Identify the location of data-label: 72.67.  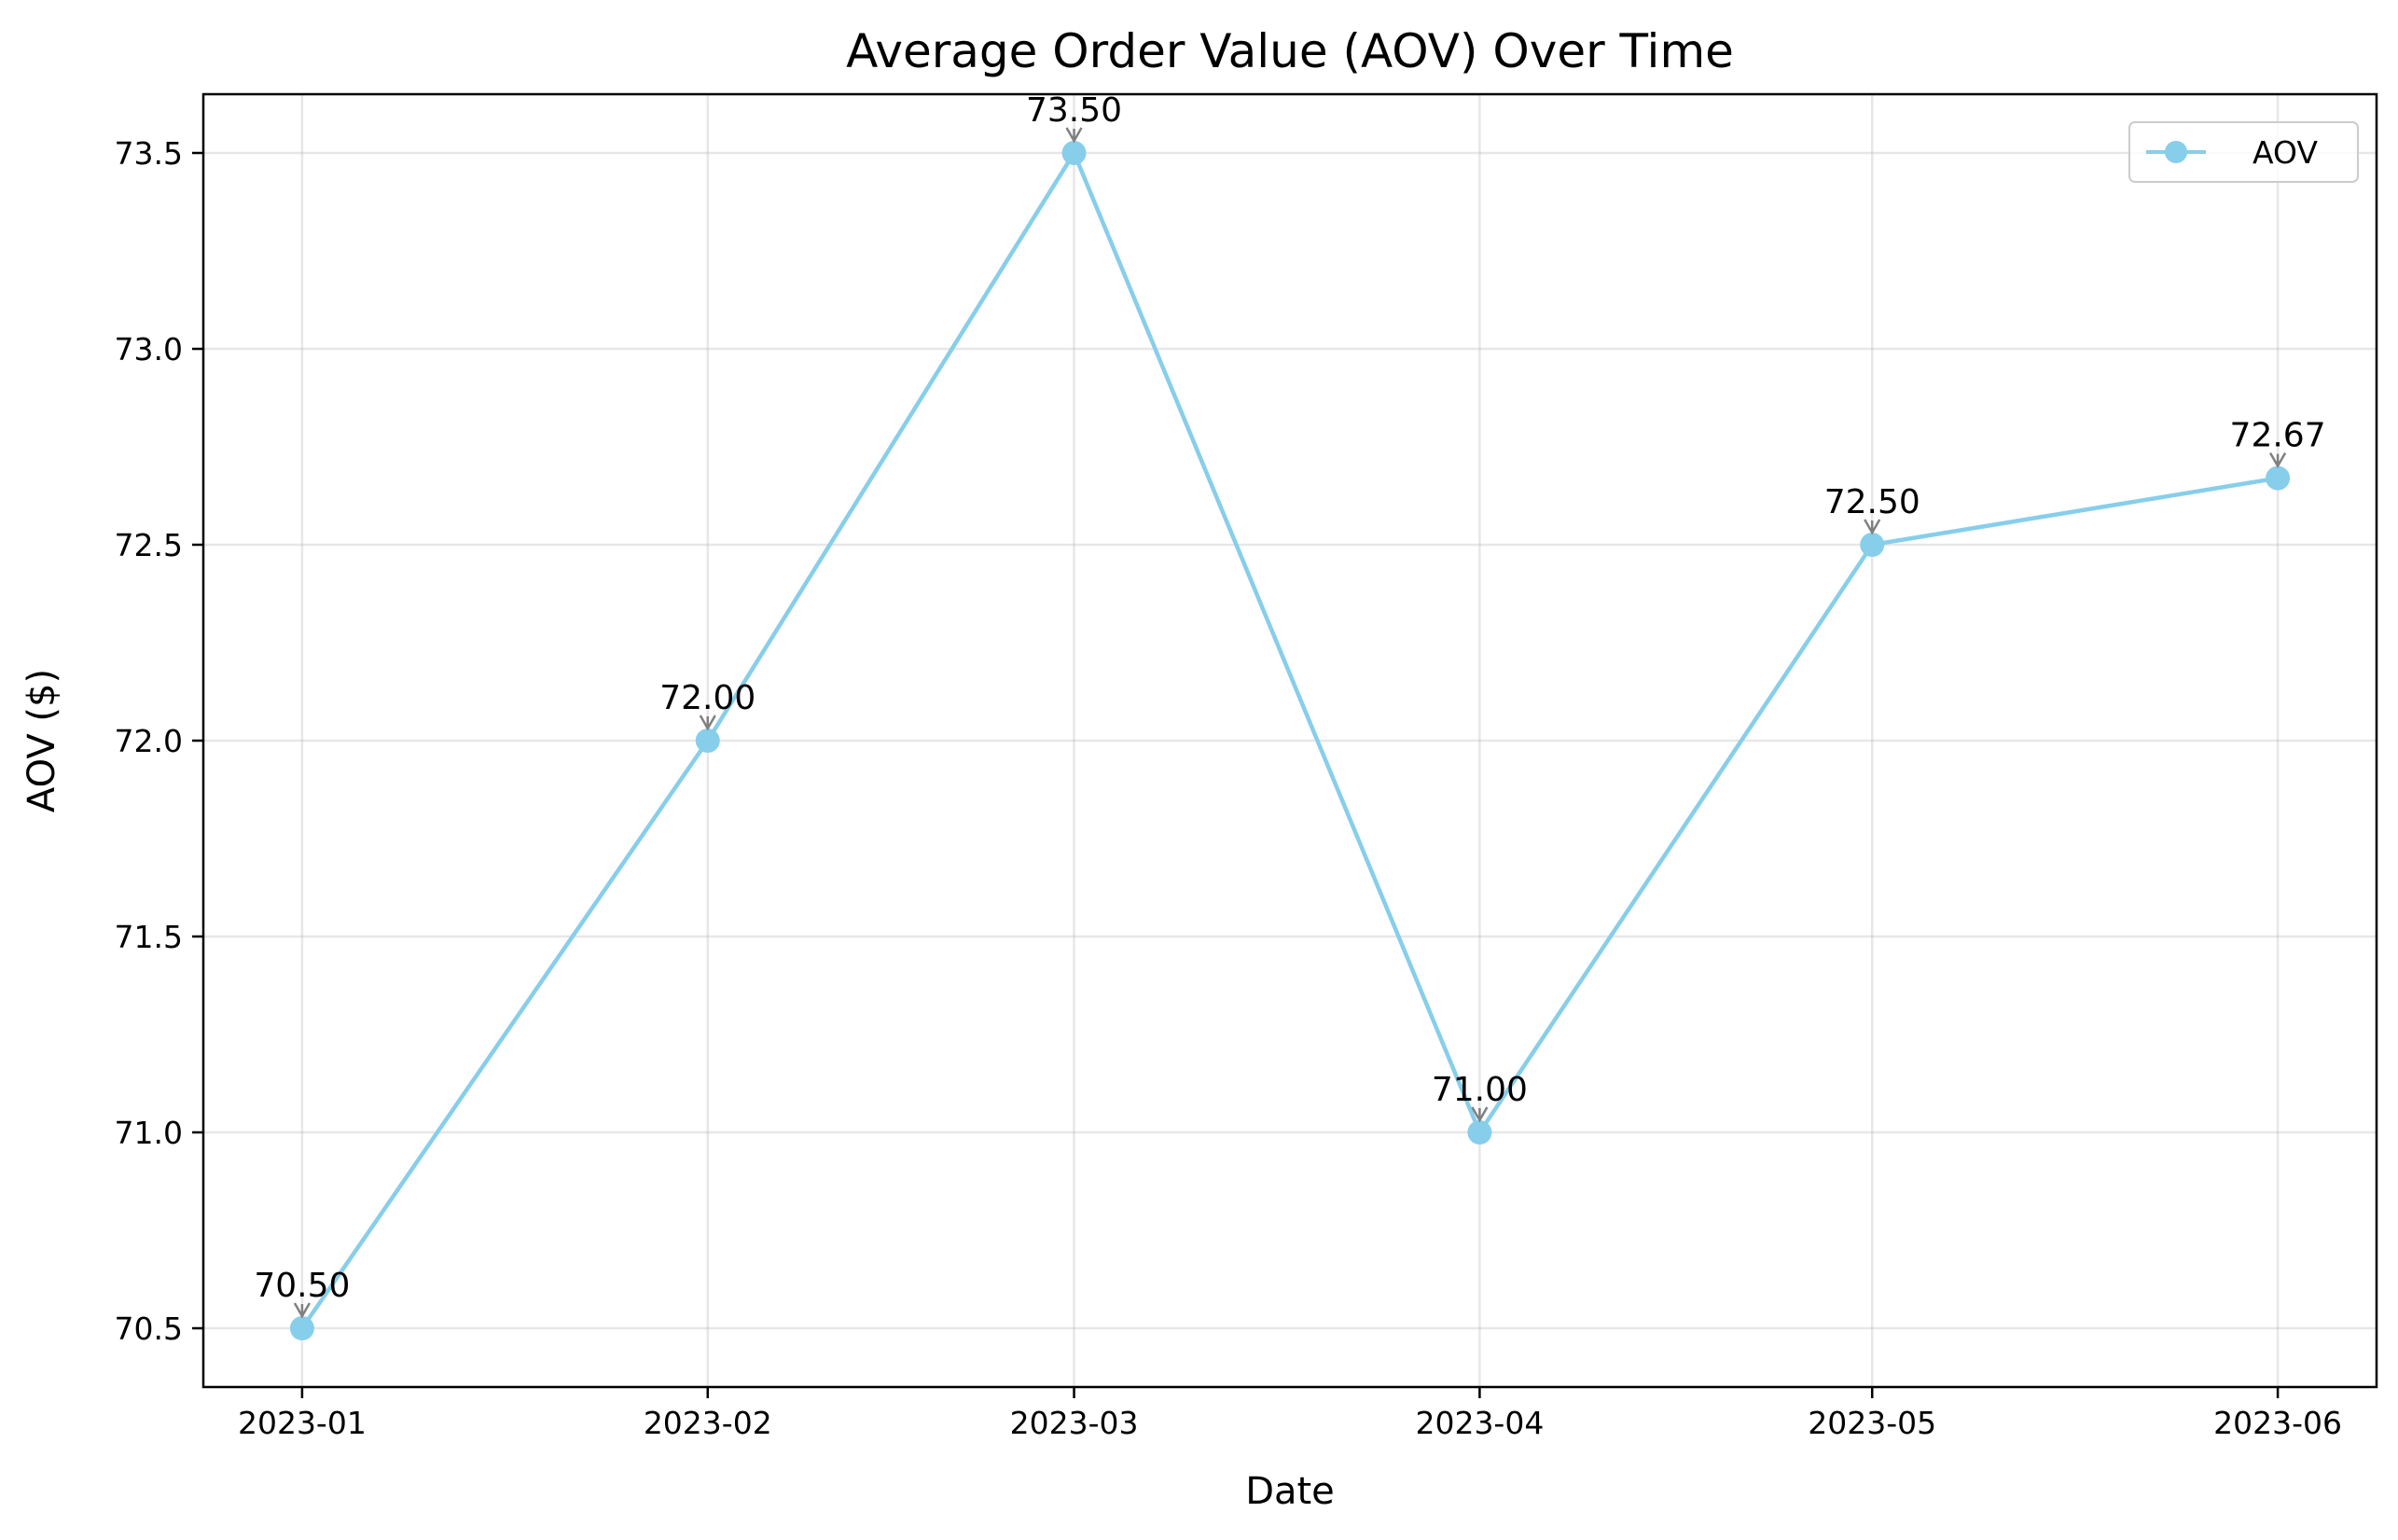
(2278, 436).